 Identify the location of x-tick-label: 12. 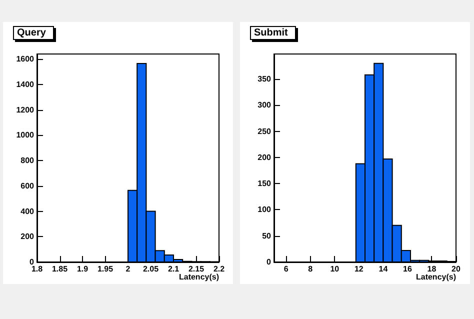
(359, 269).